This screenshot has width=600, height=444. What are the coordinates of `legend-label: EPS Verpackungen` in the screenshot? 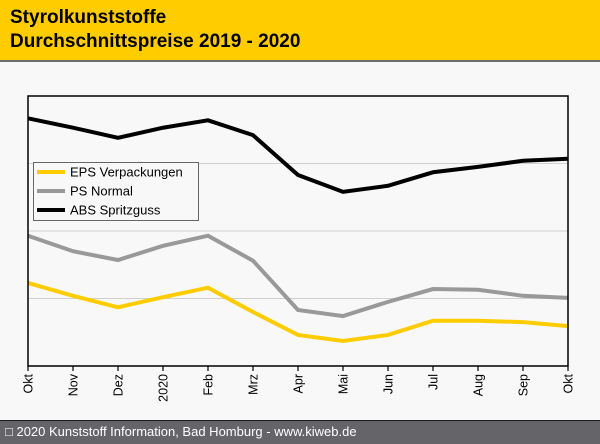 It's located at (126, 172).